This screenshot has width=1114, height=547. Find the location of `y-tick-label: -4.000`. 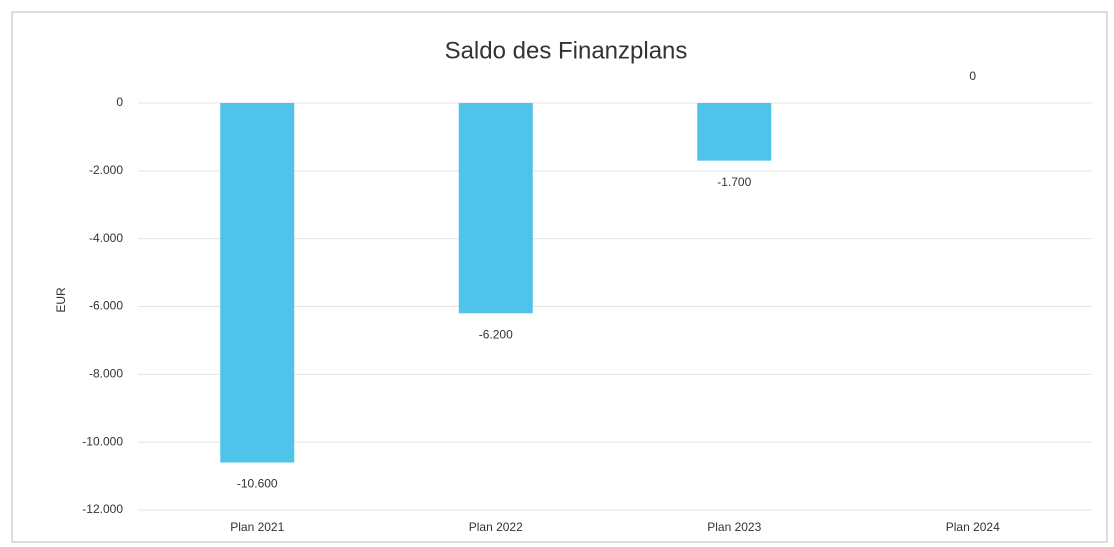

y-tick-label: -4.000 is located at coordinates (106, 238).